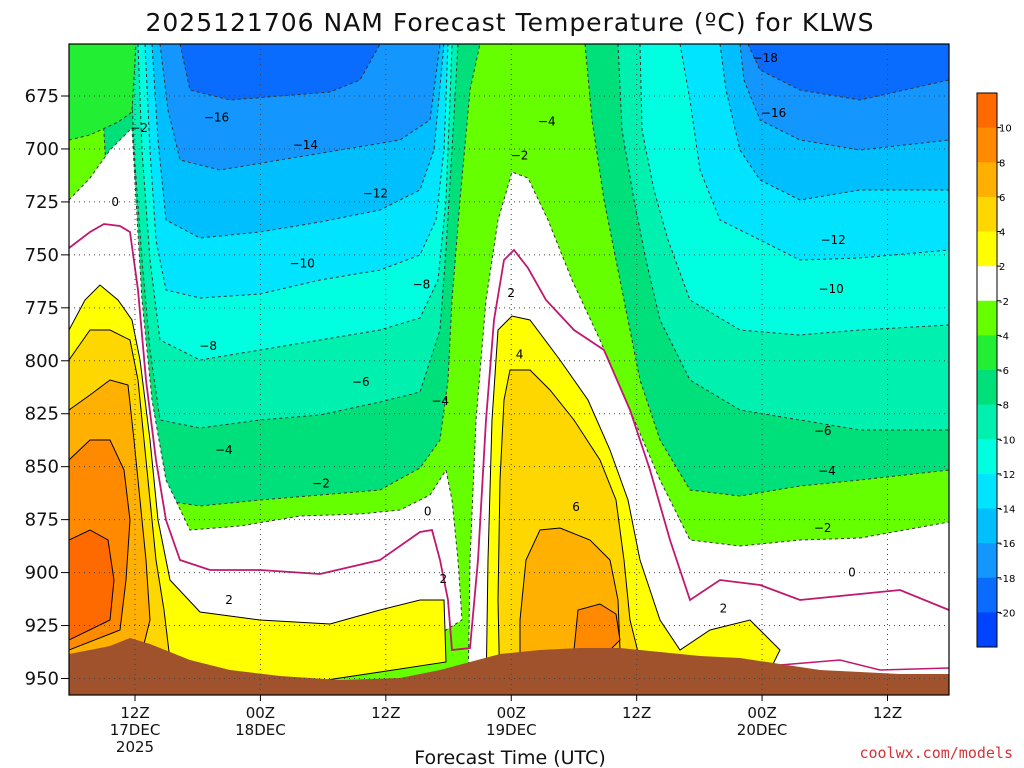 The height and width of the screenshot is (768, 1024). What do you see at coordinates (765, 58) in the screenshot?
I see `contour-label: −18` at bounding box center [765, 58].